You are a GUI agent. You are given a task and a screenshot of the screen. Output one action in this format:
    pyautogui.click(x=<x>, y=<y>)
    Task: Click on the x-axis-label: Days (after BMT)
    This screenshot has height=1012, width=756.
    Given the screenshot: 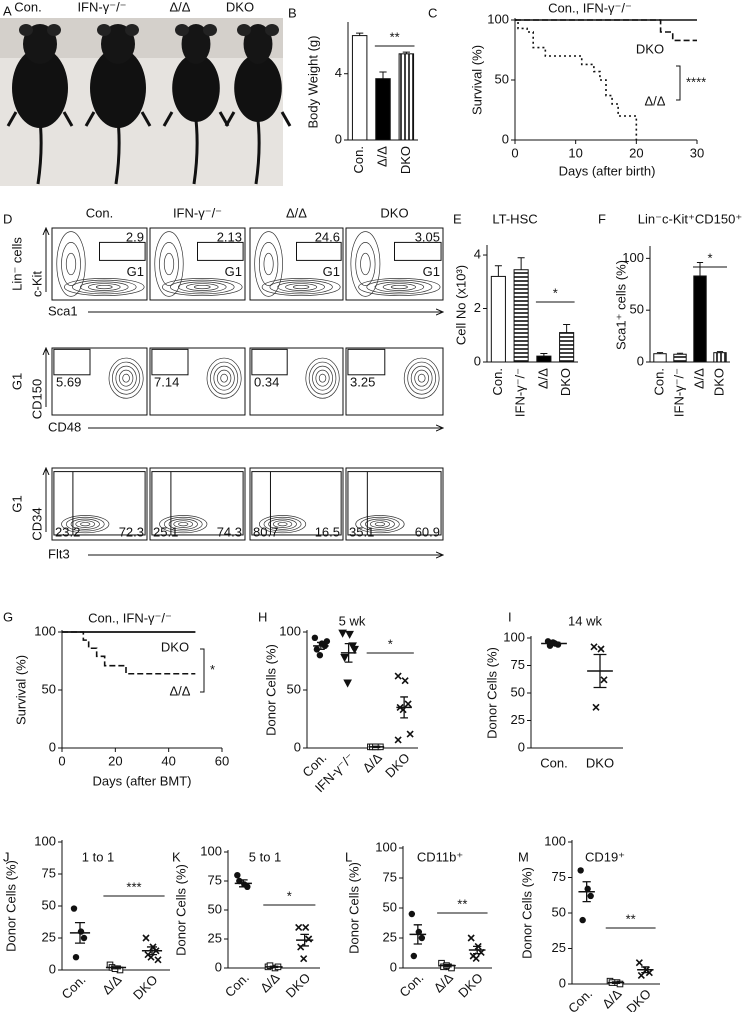 What is the action you would take?
    pyautogui.click(x=142, y=780)
    